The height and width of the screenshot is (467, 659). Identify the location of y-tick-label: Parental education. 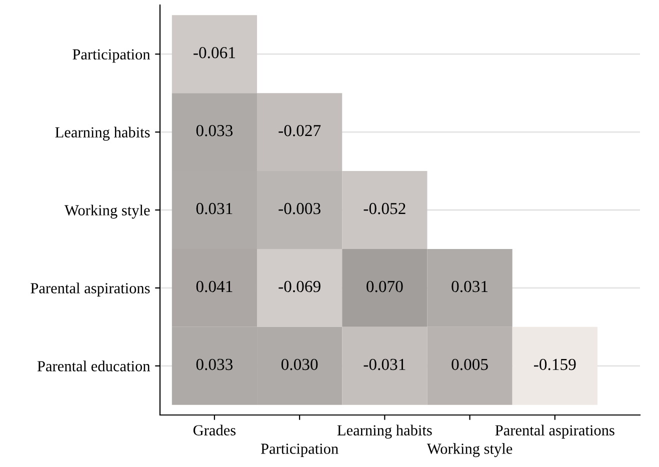
(93, 366).